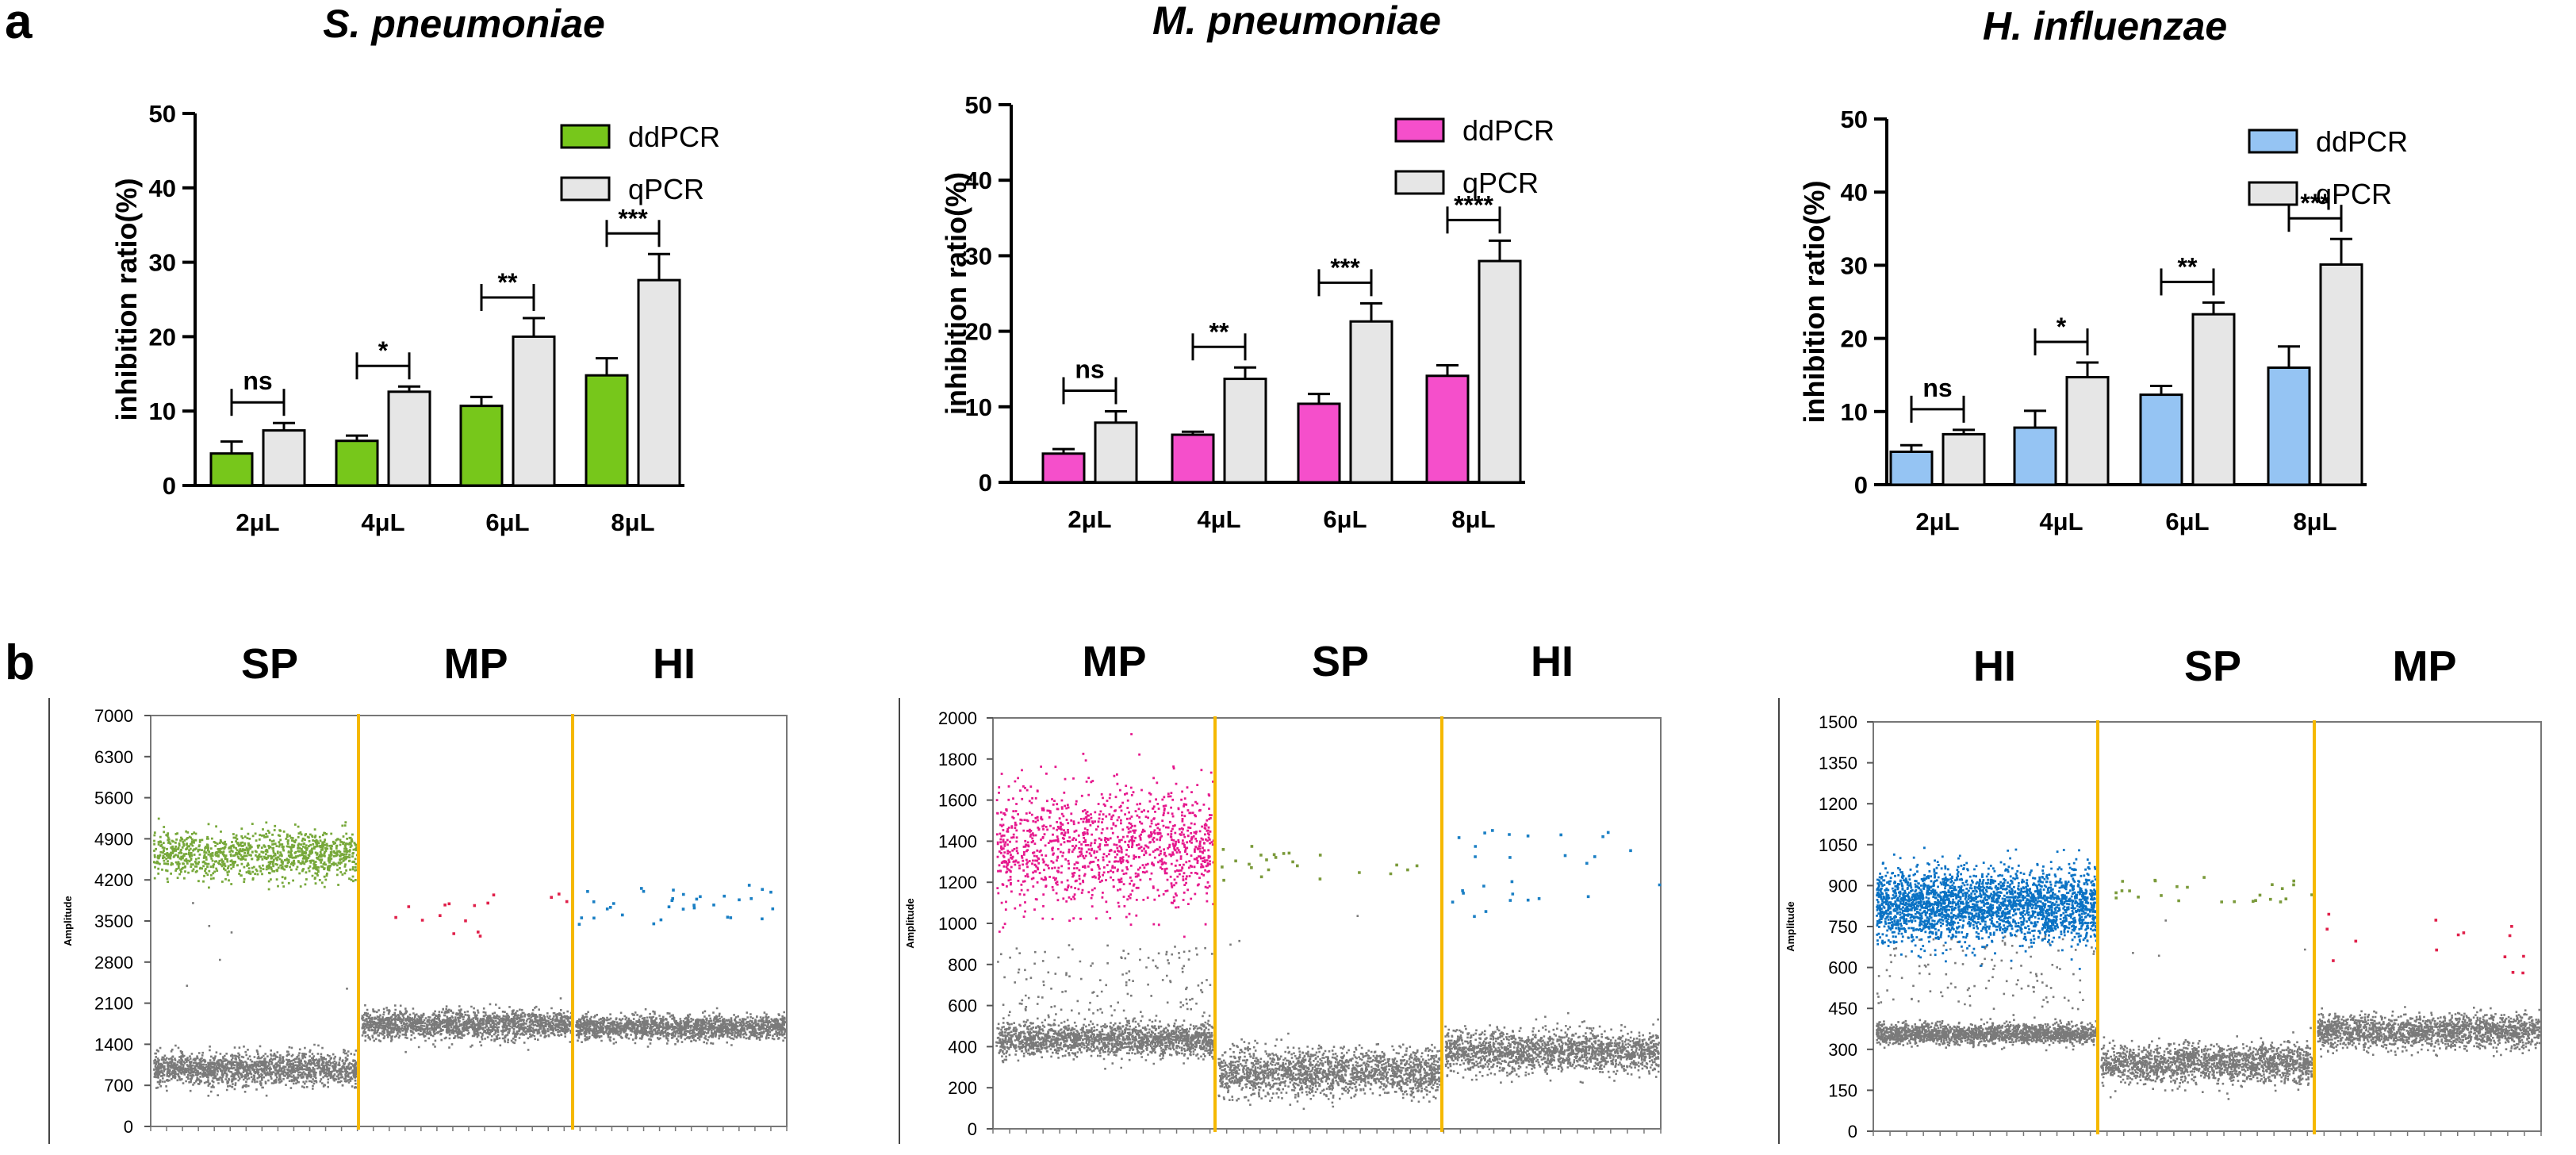  Describe the element at coordinates (1842, 1050) in the screenshot. I see `y-tick-label: 300` at that location.